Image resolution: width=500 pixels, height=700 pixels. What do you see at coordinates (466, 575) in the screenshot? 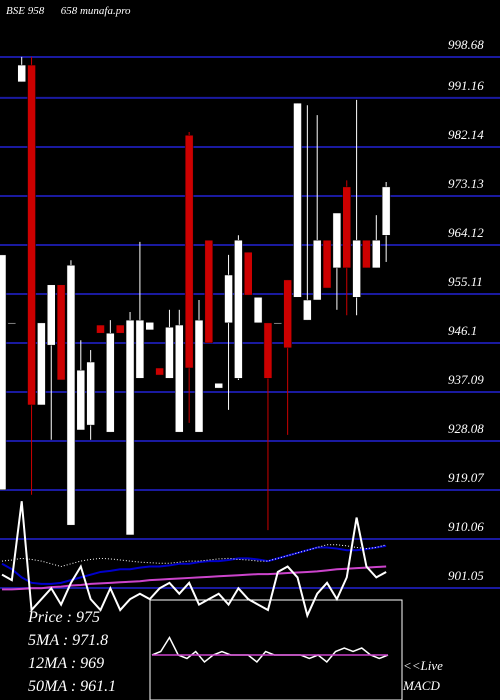
I see `y-tick-label: 901.05` at bounding box center [466, 575].